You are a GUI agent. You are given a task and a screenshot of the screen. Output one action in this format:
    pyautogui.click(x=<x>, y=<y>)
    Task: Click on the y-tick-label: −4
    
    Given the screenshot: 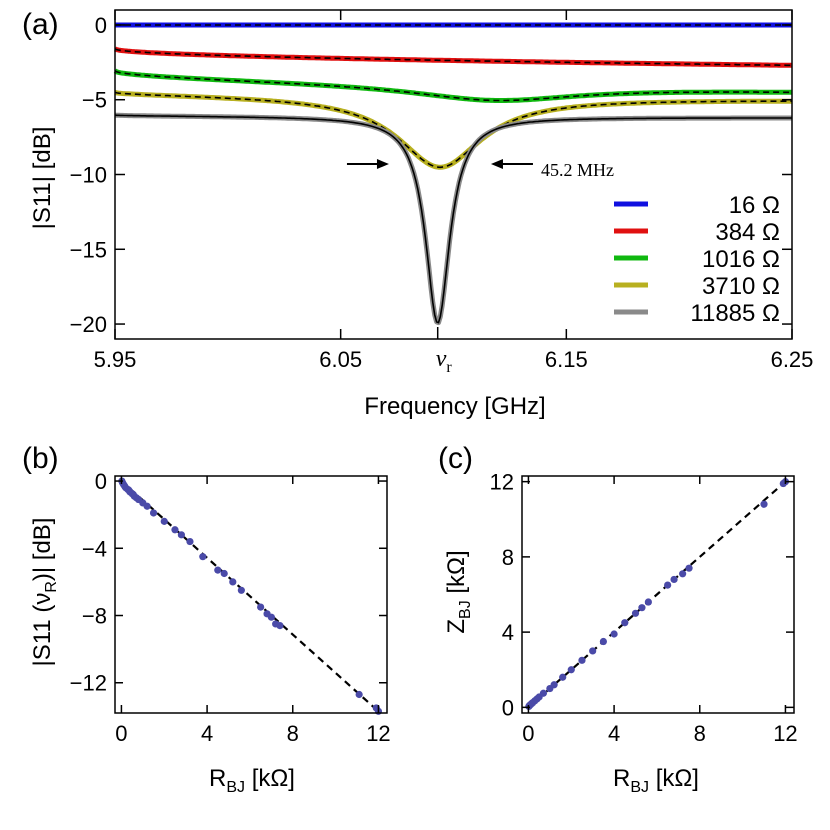 What is the action you would take?
    pyautogui.click(x=94, y=548)
    